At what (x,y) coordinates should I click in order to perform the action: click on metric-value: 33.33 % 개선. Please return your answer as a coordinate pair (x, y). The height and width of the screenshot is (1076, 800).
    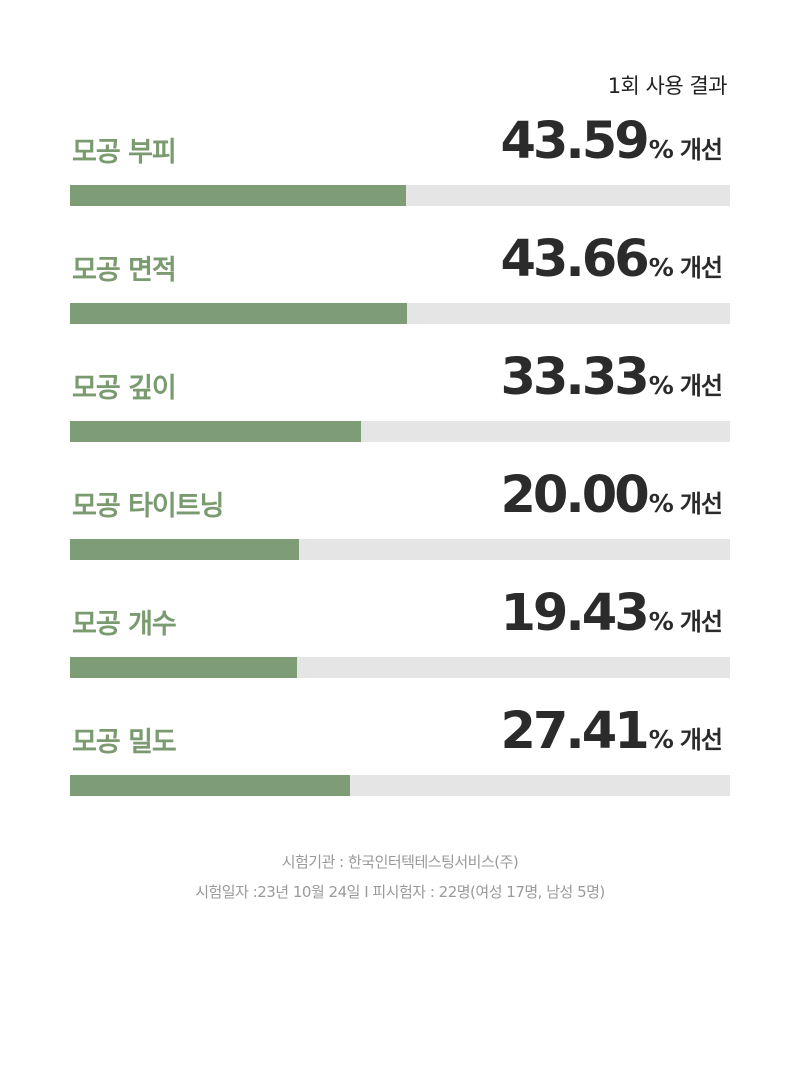
    Looking at the image, I should click on (611, 377).